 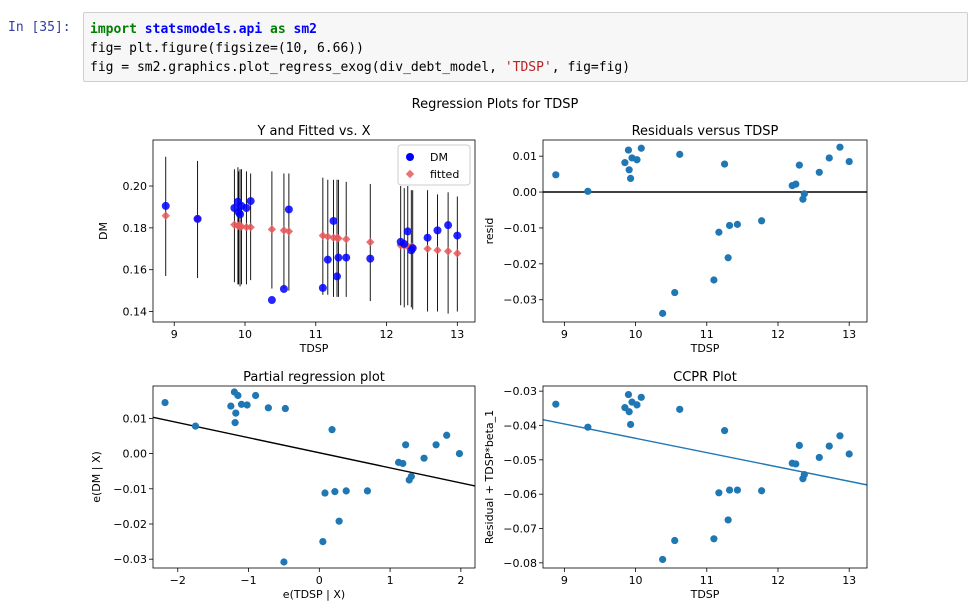 I want to click on y-tick-label: −0.05, so click(x=520, y=460).